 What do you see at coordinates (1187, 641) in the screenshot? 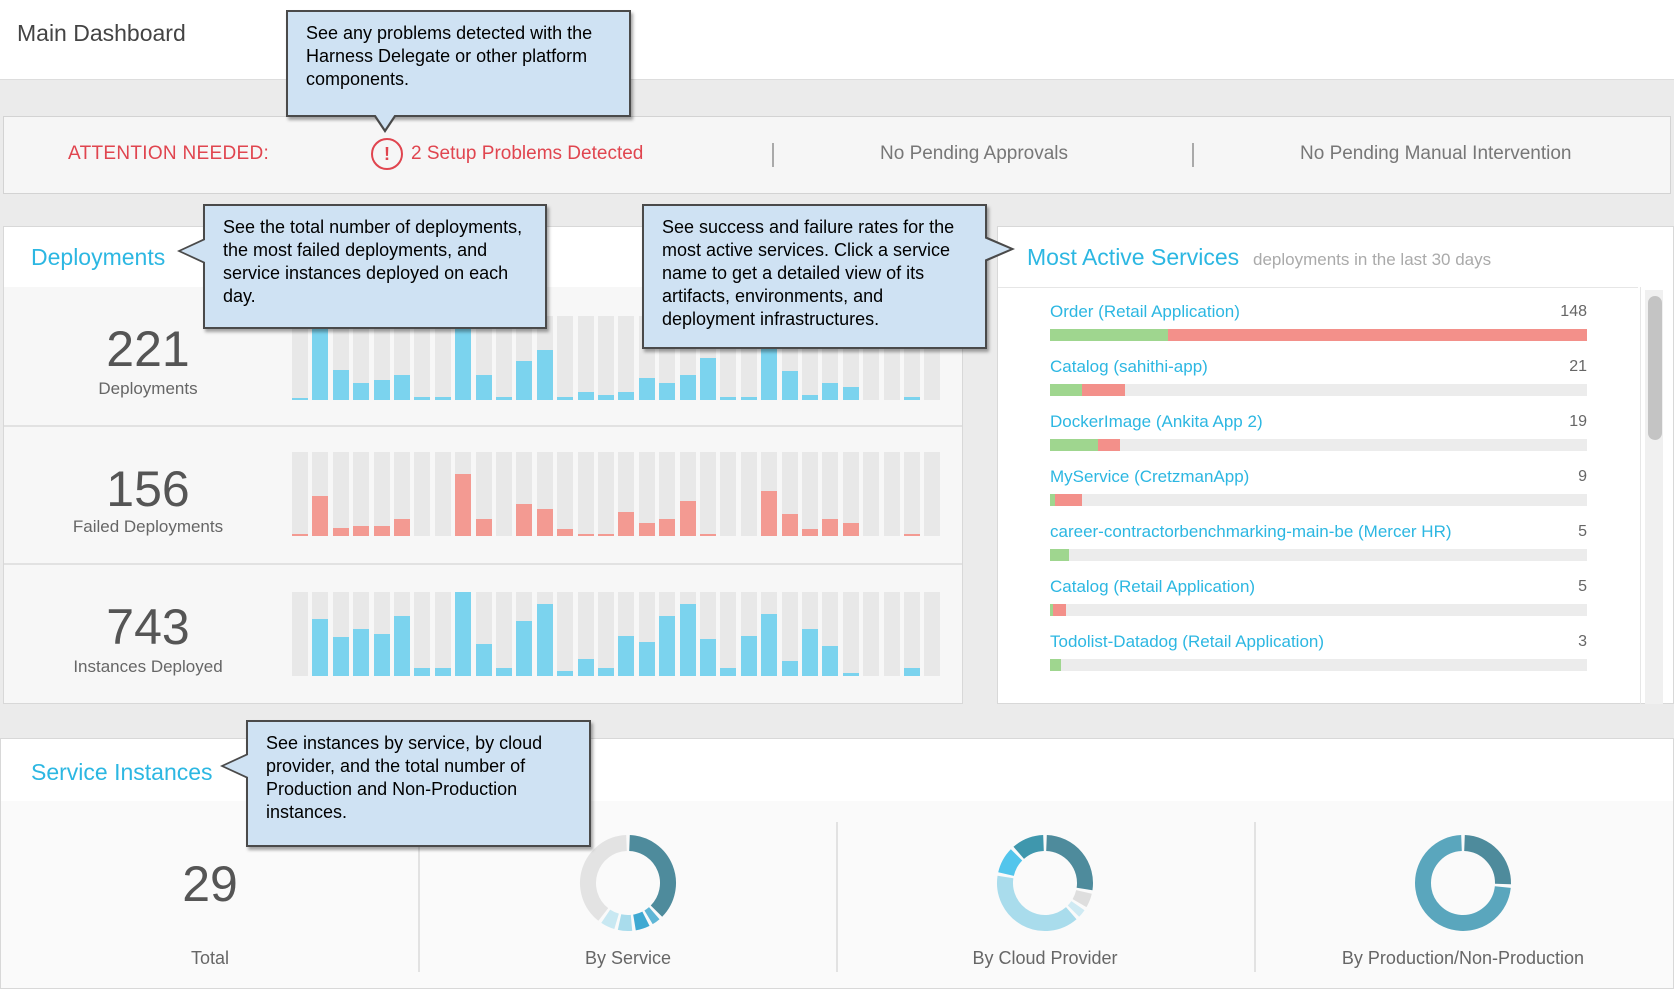
I see `service-name-link: Todolist-Datadog (Retail Application)` at bounding box center [1187, 641].